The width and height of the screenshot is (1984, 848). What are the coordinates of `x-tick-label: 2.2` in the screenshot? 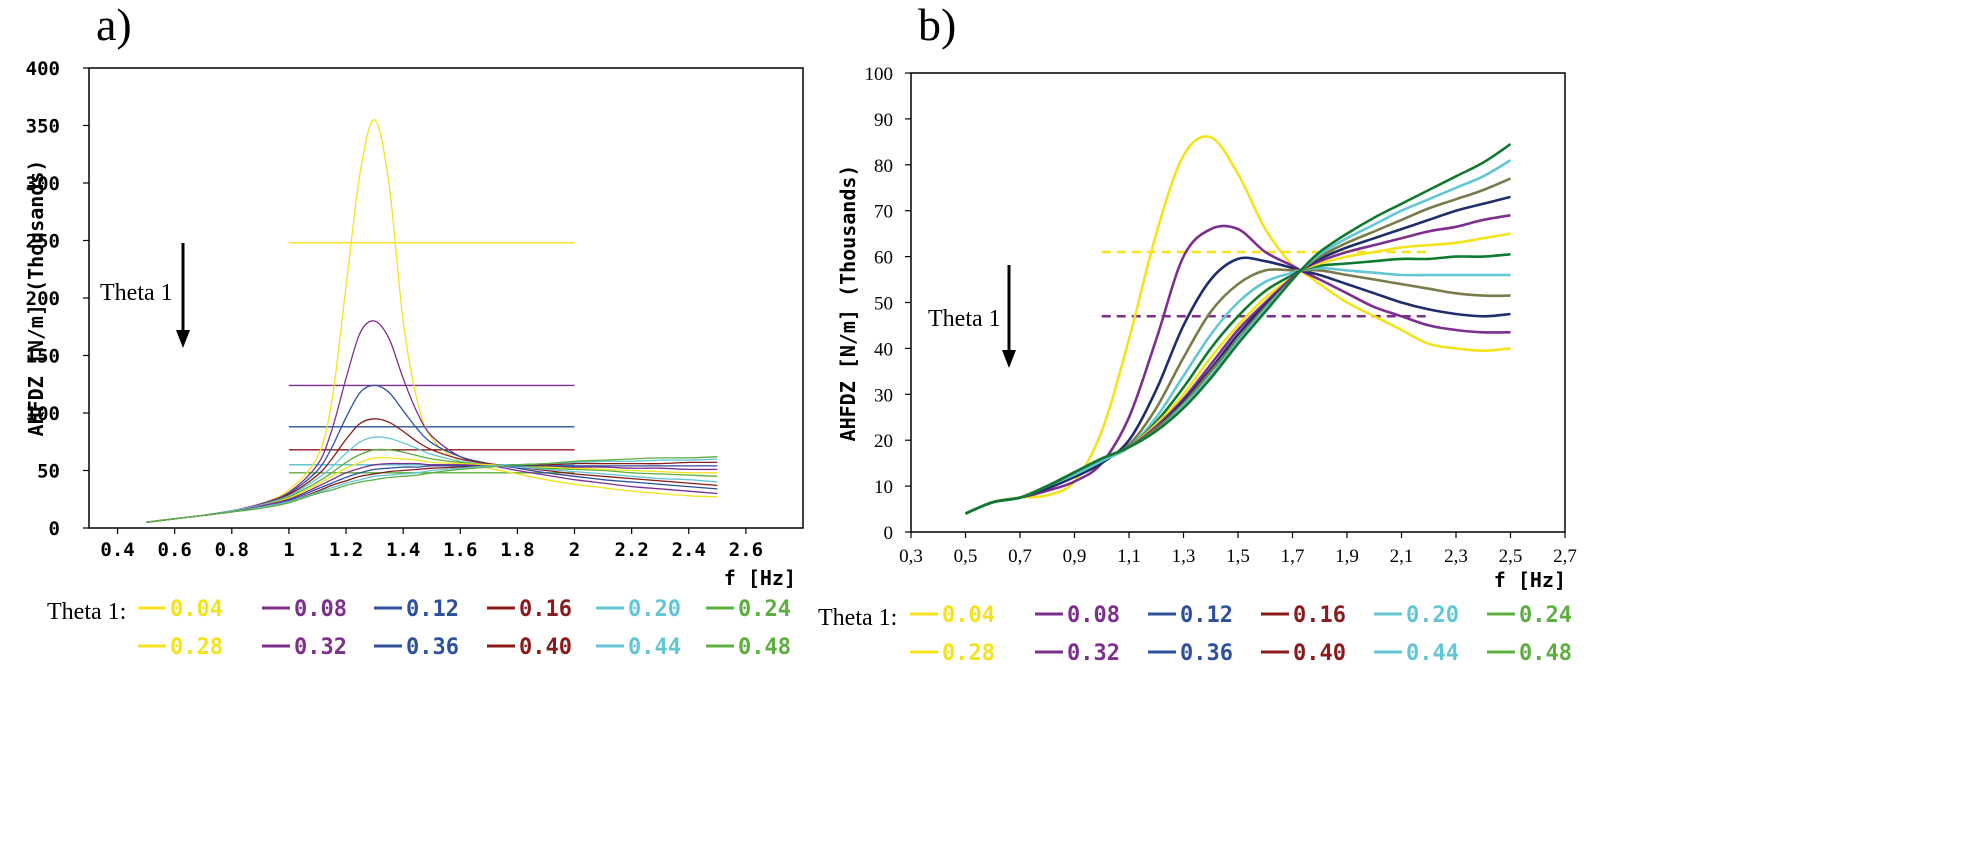 It's located at (631, 550).